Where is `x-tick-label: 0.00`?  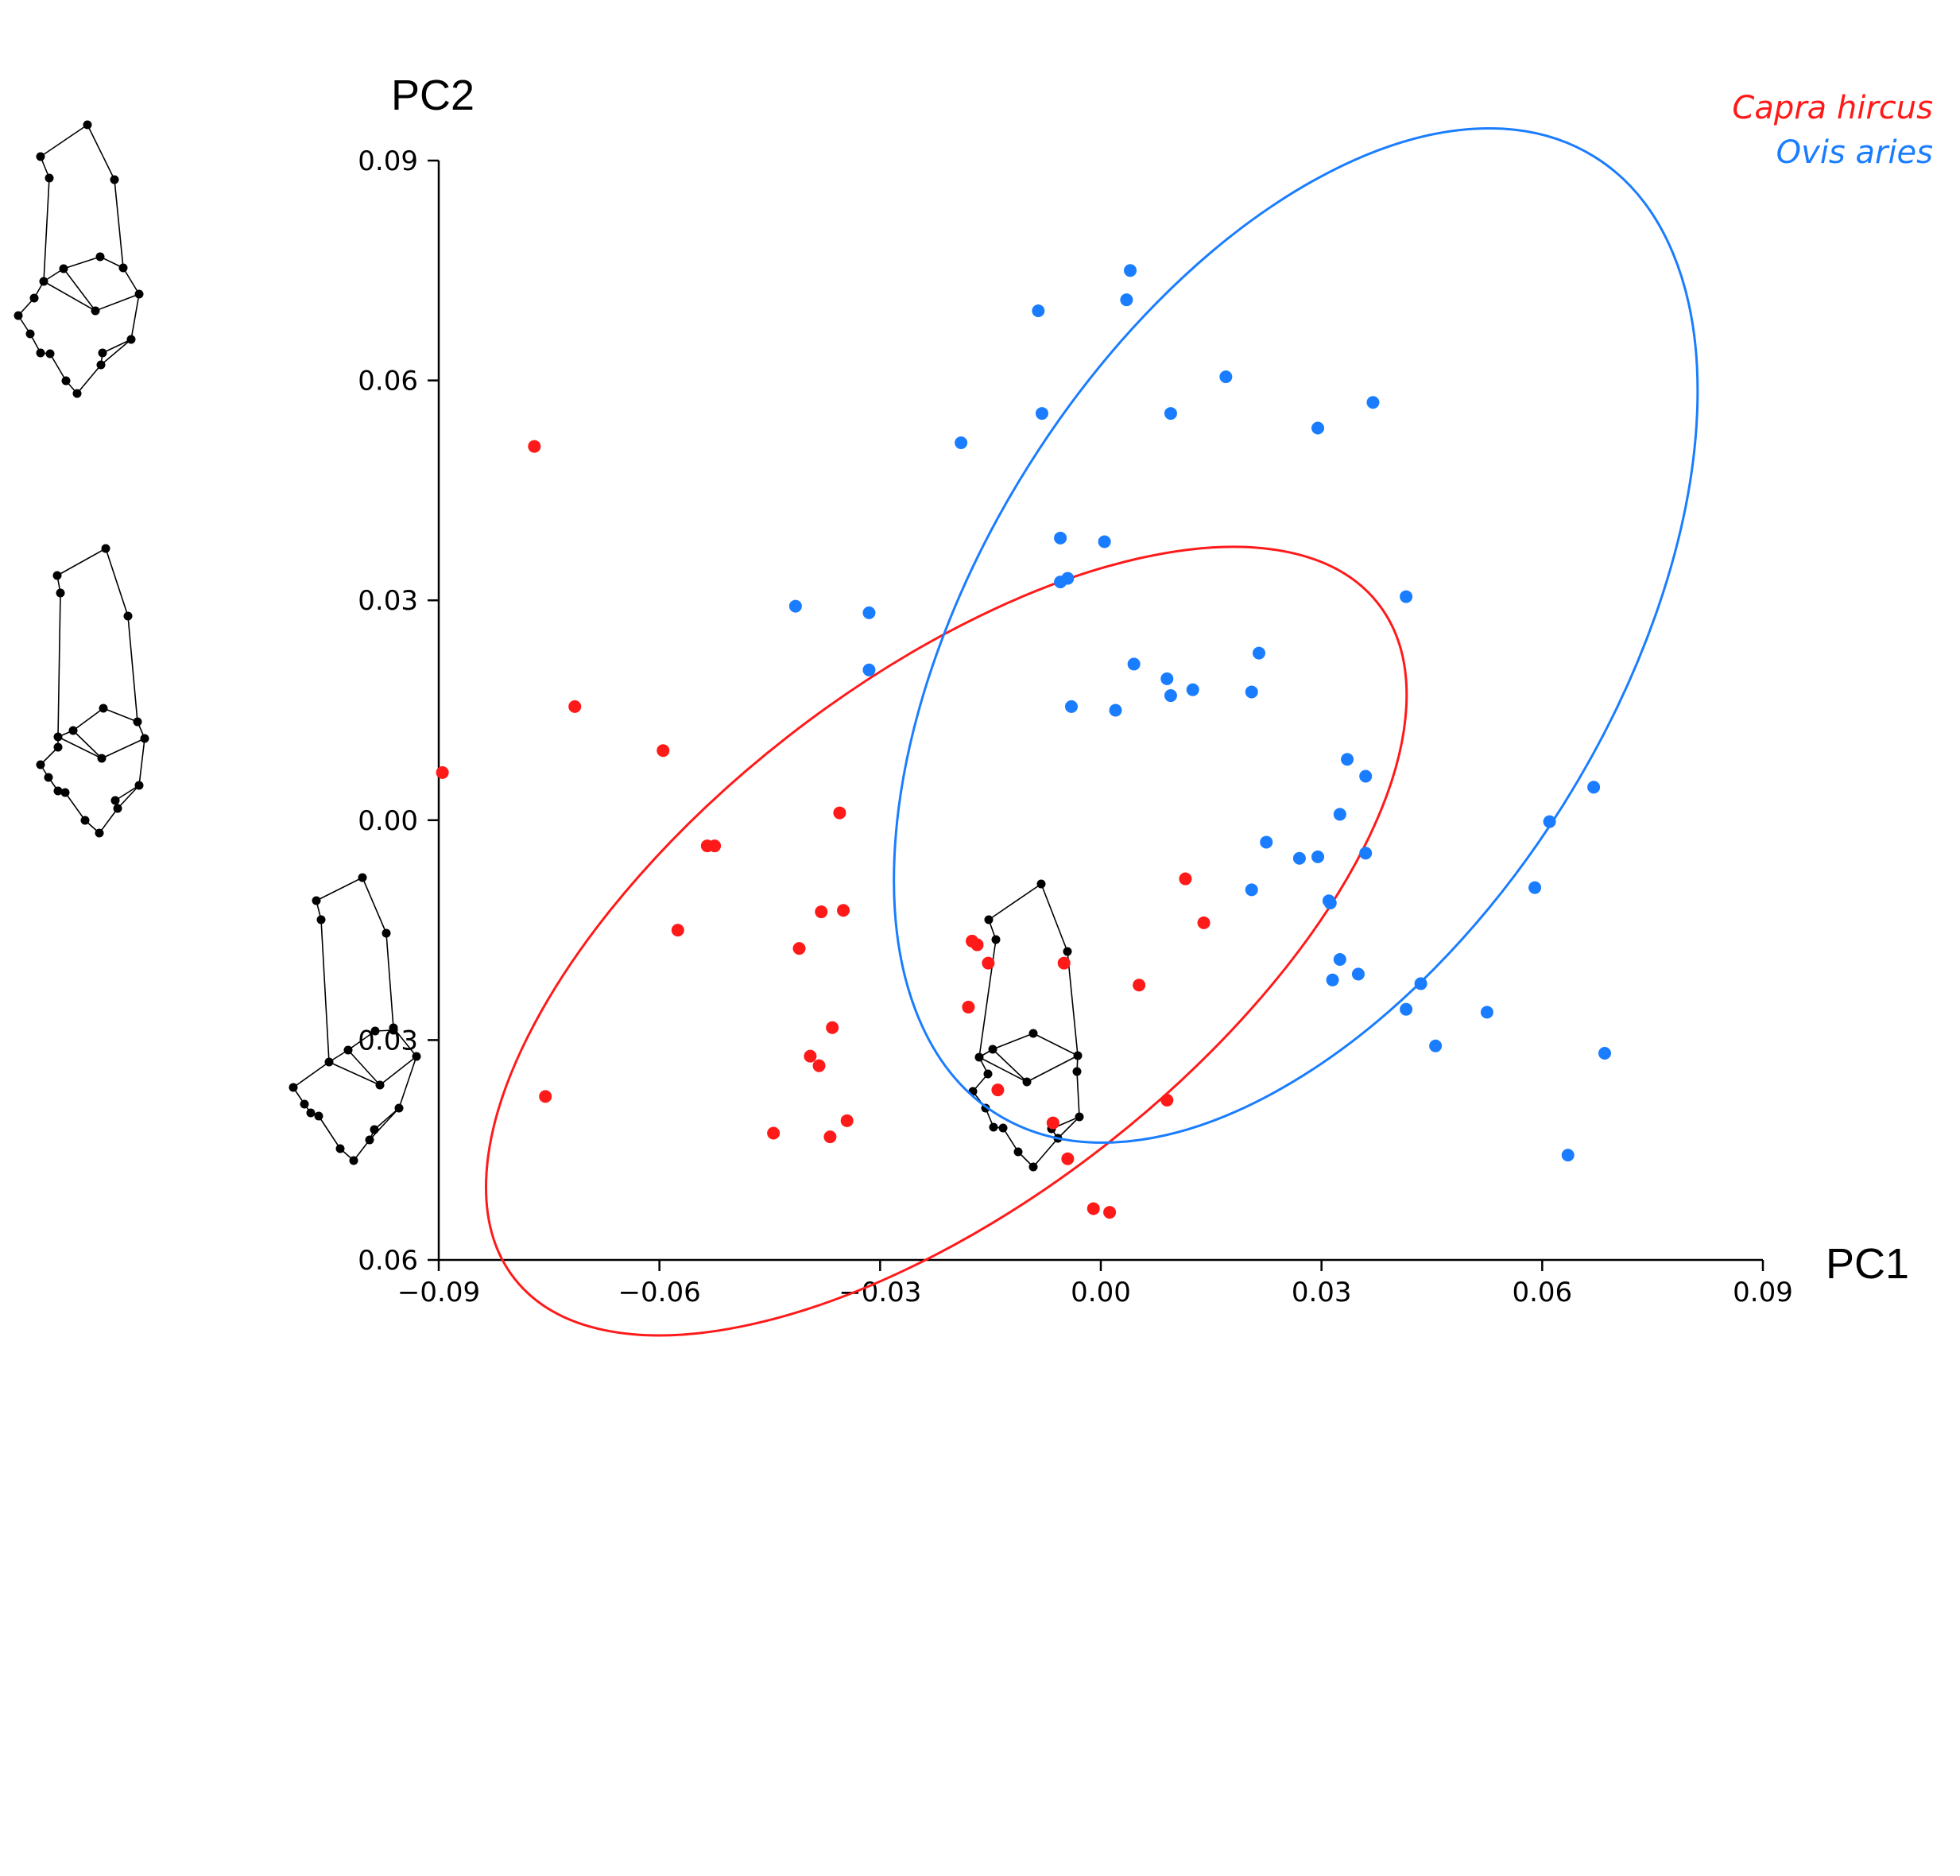 x-tick-label: 0.00 is located at coordinates (1101, 1292).